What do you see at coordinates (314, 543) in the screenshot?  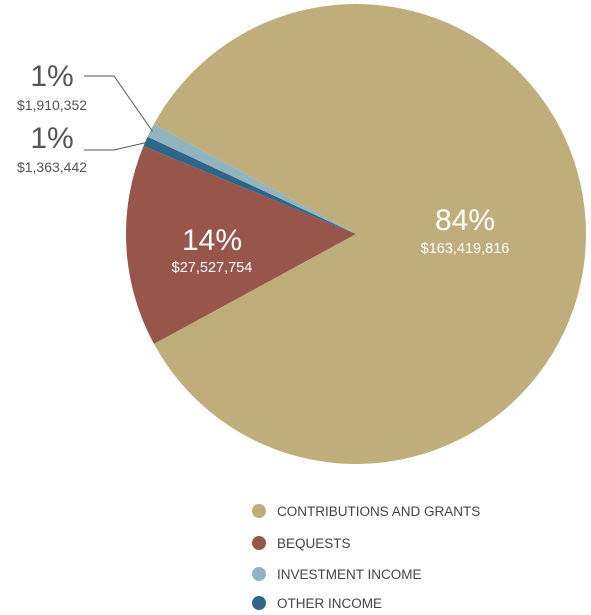 I see `legend-label-bequests: BEQUESTS` at bounding box center [314, 543].